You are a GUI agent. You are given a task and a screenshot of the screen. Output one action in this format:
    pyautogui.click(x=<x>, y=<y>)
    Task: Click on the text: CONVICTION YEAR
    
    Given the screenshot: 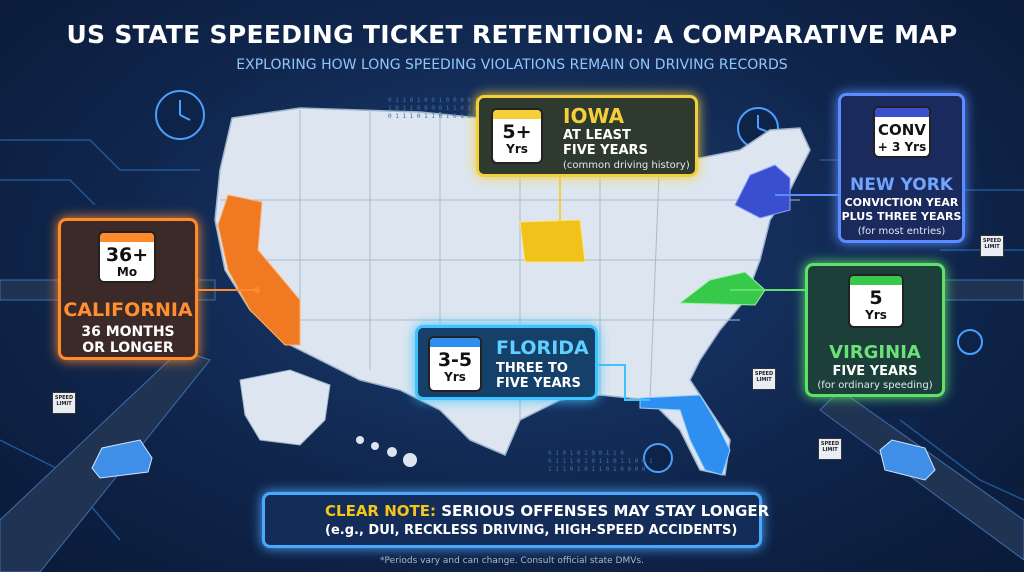 What is the action you would take?
    pyautogui.click(x=901, y=202)
    